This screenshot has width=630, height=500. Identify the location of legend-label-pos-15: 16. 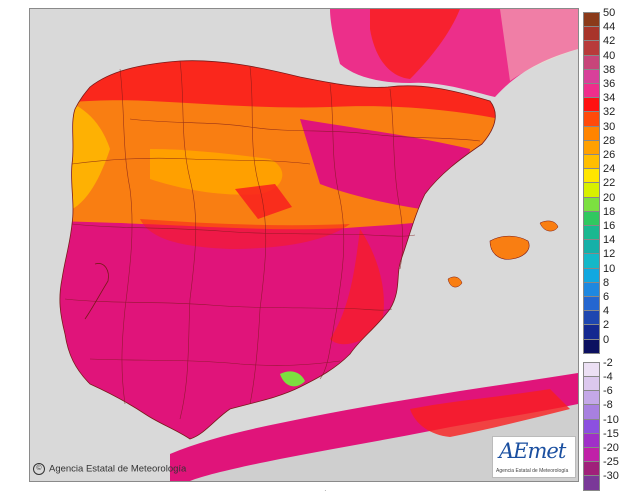
(609, 226).